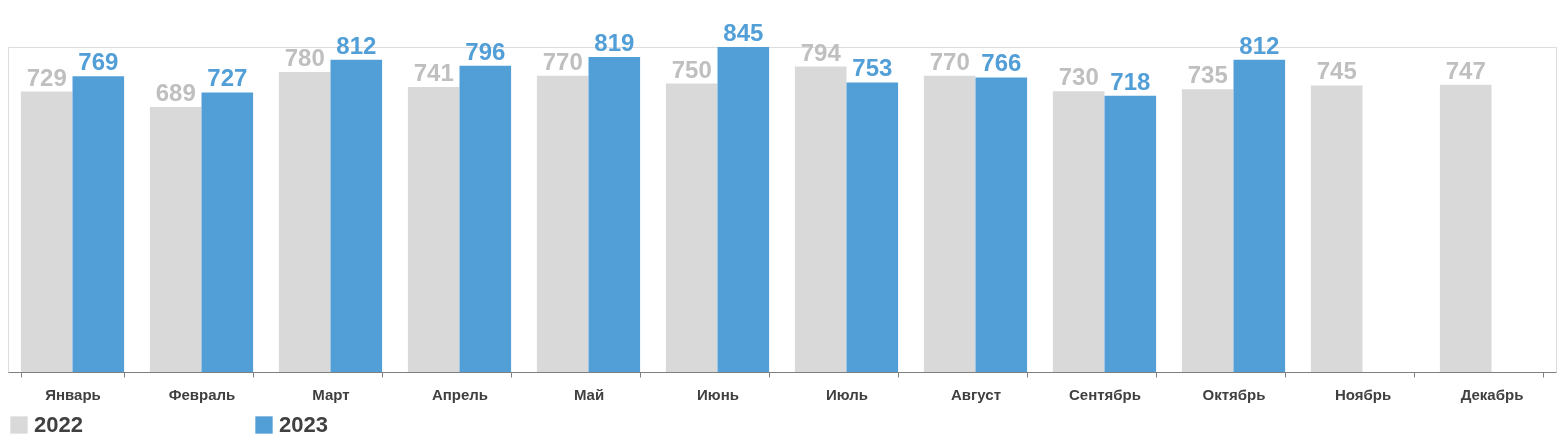 This screenshot has width=1565, height=438. I want to click on data-label: 753, so click(872, 68).